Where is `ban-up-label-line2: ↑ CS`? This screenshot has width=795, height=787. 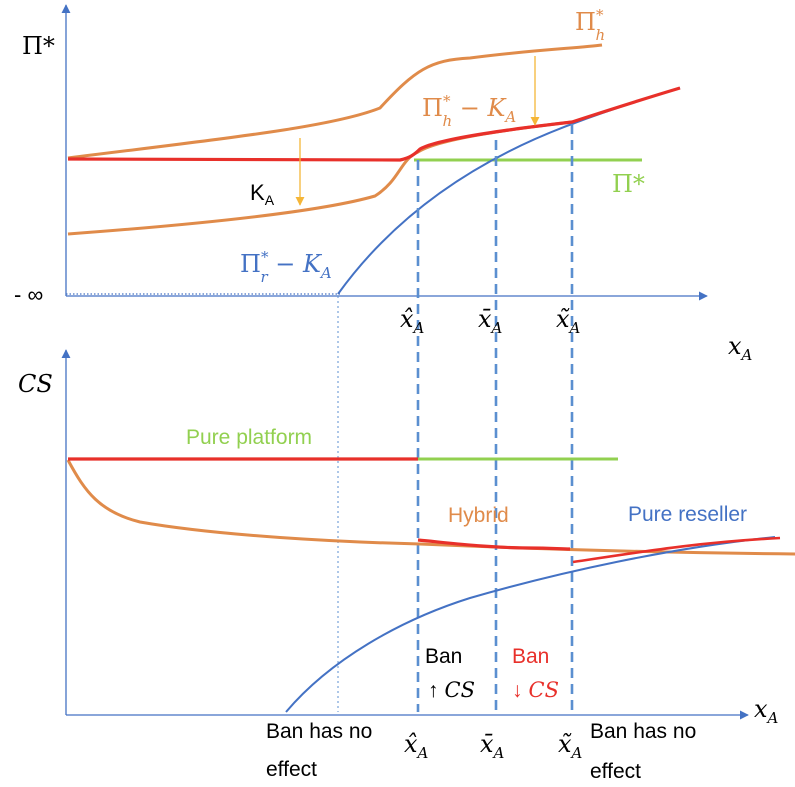 ban-up-label-line2: ↑ CS is located at coordinates (451, 690).